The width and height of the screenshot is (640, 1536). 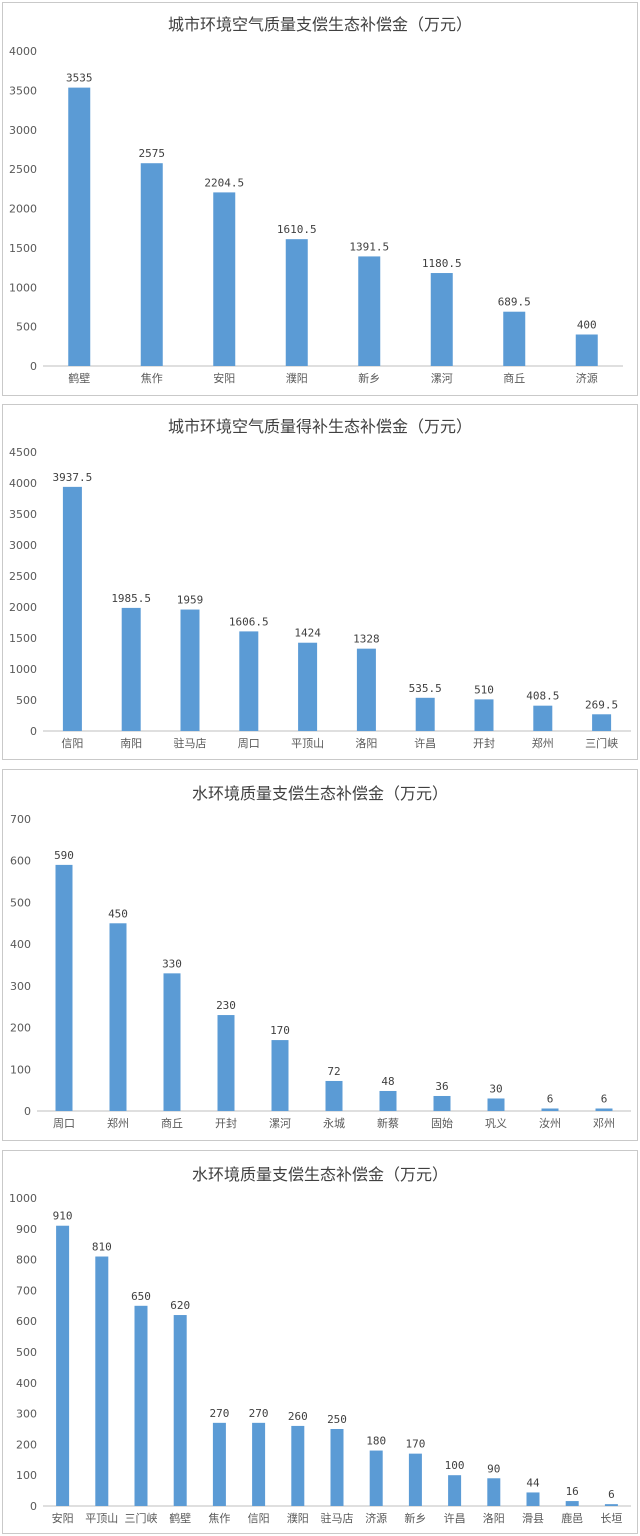 I want to click on chart-title: 水环境质量支偿生态补偿金（万元）, so click(x=319, y=793).